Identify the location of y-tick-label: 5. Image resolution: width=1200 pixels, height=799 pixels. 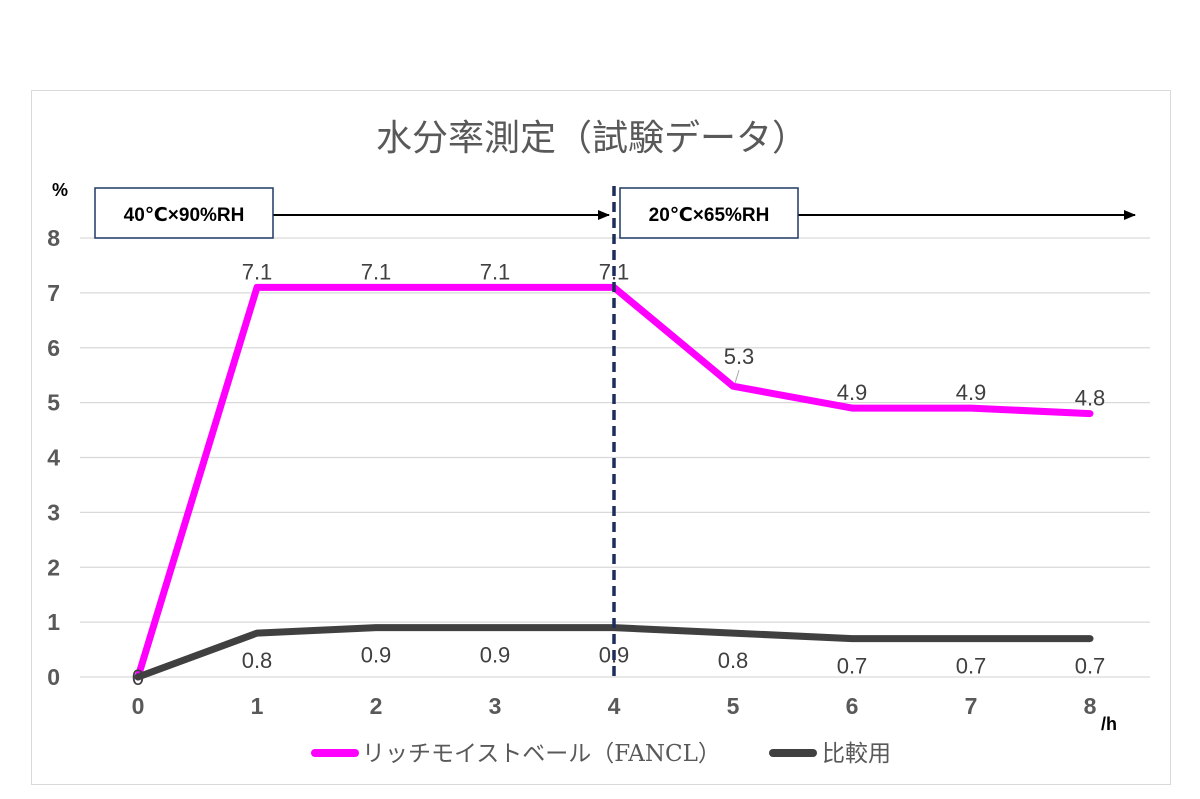
(53, 403).